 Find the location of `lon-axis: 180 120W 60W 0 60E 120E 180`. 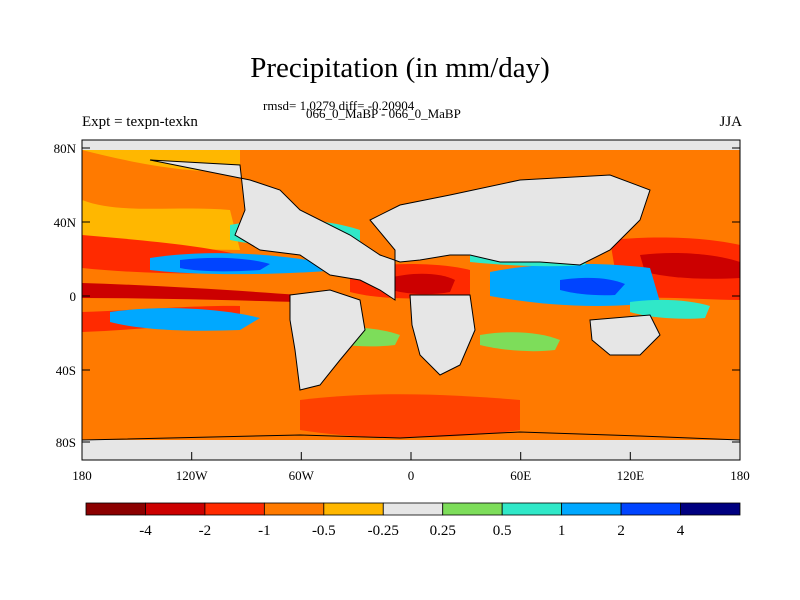

lon-axis: 180 120W 60W 0 60E 120E 180 is located at coordinates (411, 467).